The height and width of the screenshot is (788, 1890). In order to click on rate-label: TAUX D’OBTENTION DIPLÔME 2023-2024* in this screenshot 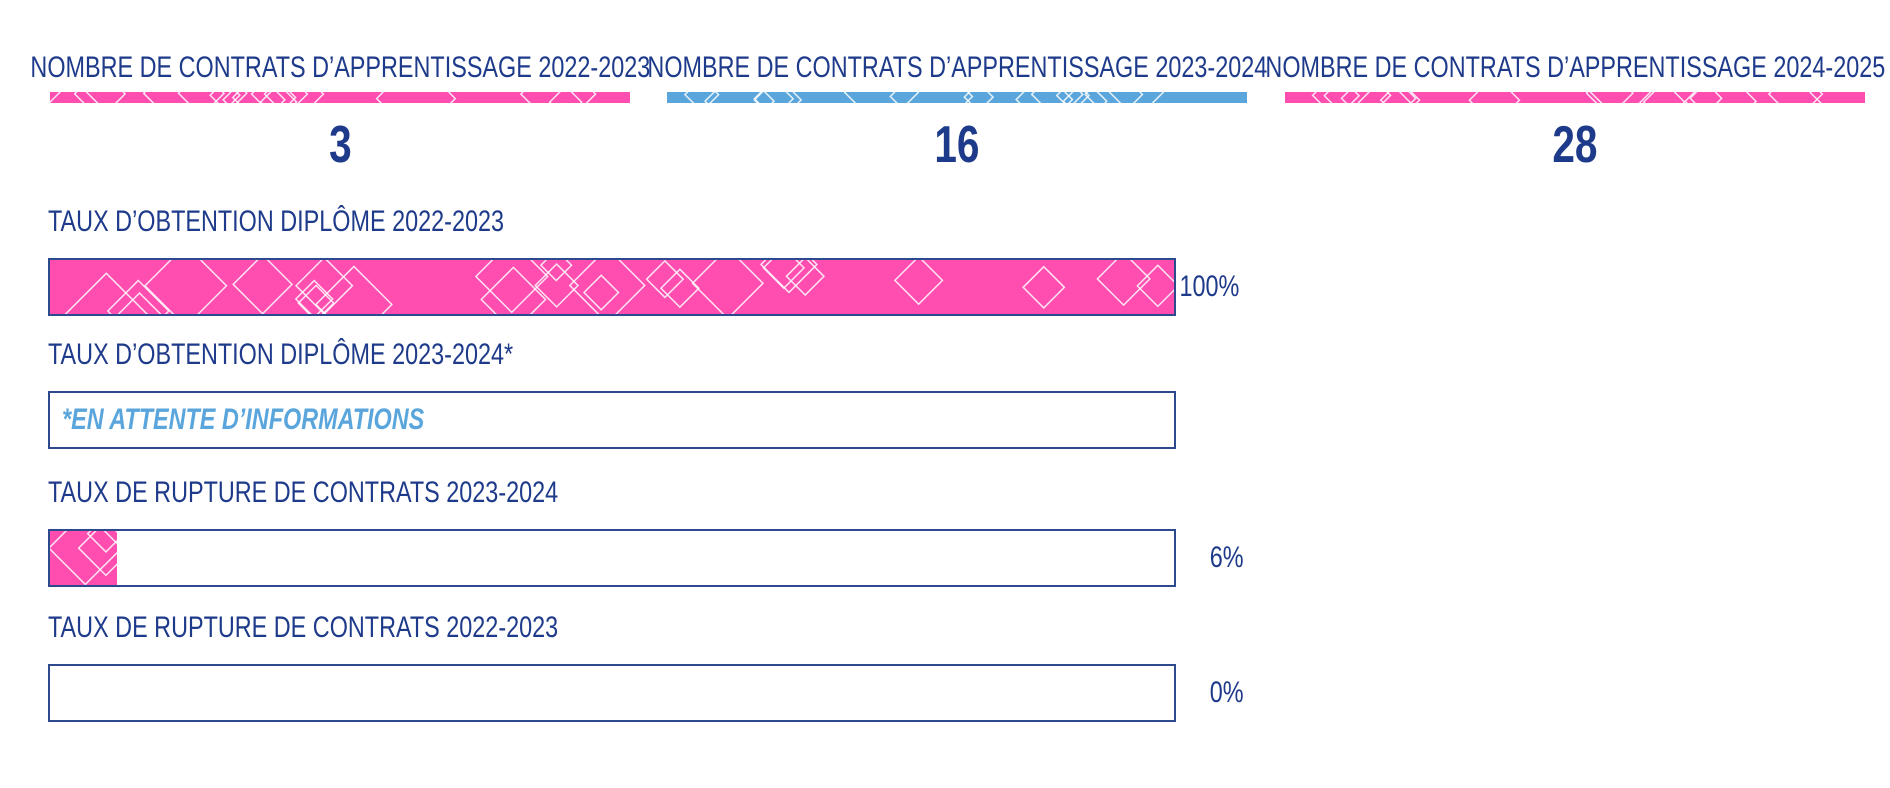, I will do `click(281, 354)`.